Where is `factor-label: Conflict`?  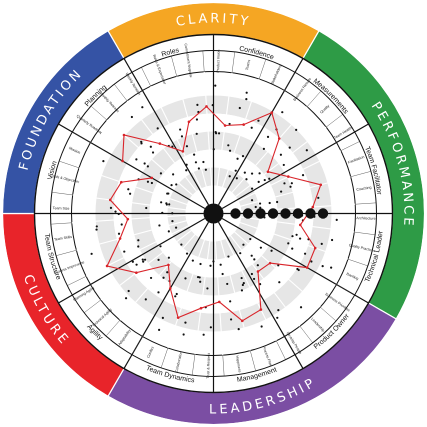
factor-label: Conflict is located at coordinates (150, 352).